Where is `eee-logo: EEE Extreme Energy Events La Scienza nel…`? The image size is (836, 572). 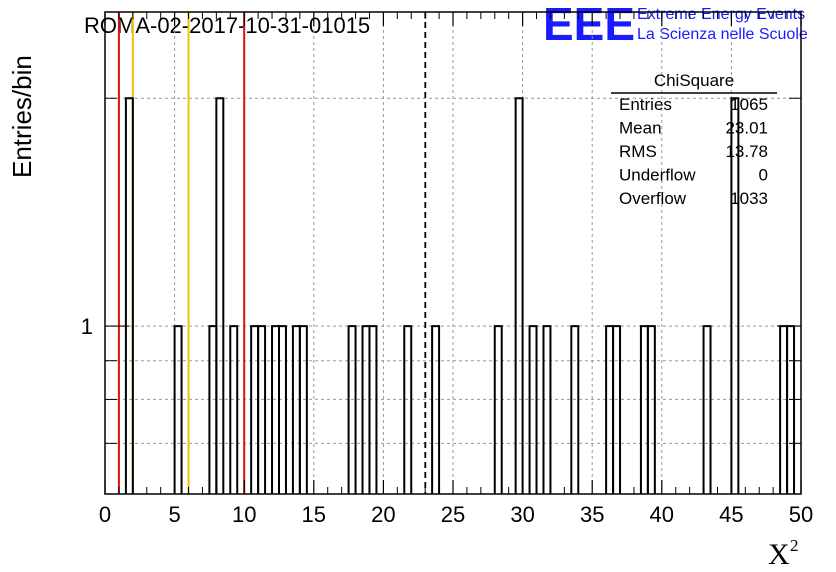 eee-logo: EEE Extreme Energy Events La Scienza nel… is located at coordinates (675, 25).